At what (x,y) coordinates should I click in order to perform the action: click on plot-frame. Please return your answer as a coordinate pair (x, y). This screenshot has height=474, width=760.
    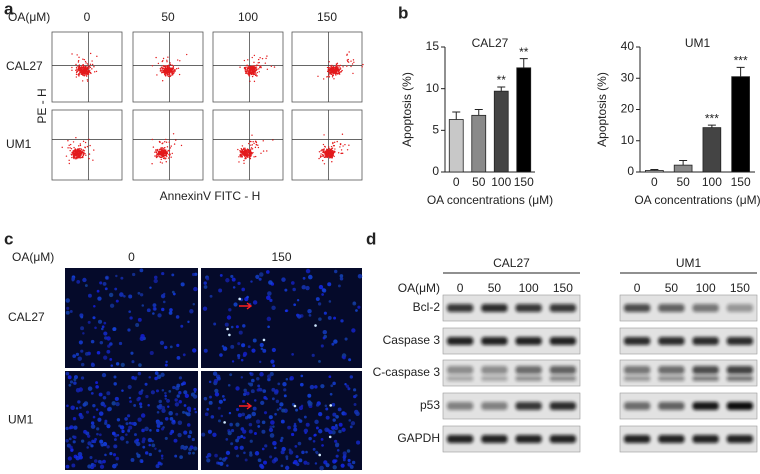
    Looking at the image, I should click on (327, 67).